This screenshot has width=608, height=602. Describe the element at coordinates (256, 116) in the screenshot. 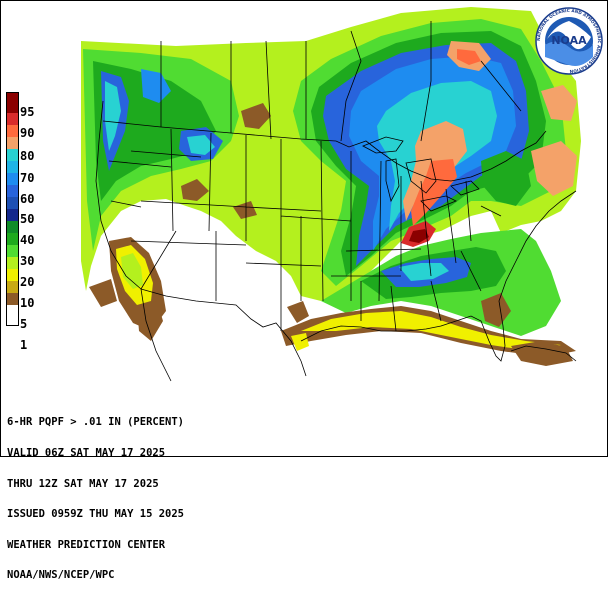

I see `field-north-1-edge` at that location.